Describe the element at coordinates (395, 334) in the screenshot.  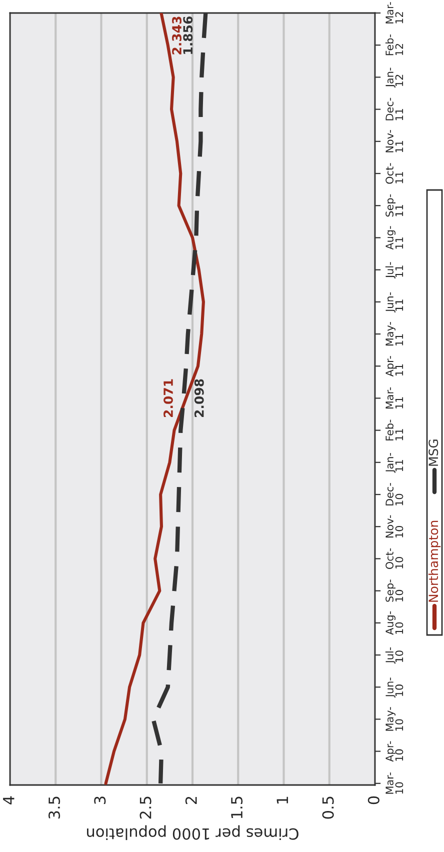
I see `y-tick-label: May-11` at that location.